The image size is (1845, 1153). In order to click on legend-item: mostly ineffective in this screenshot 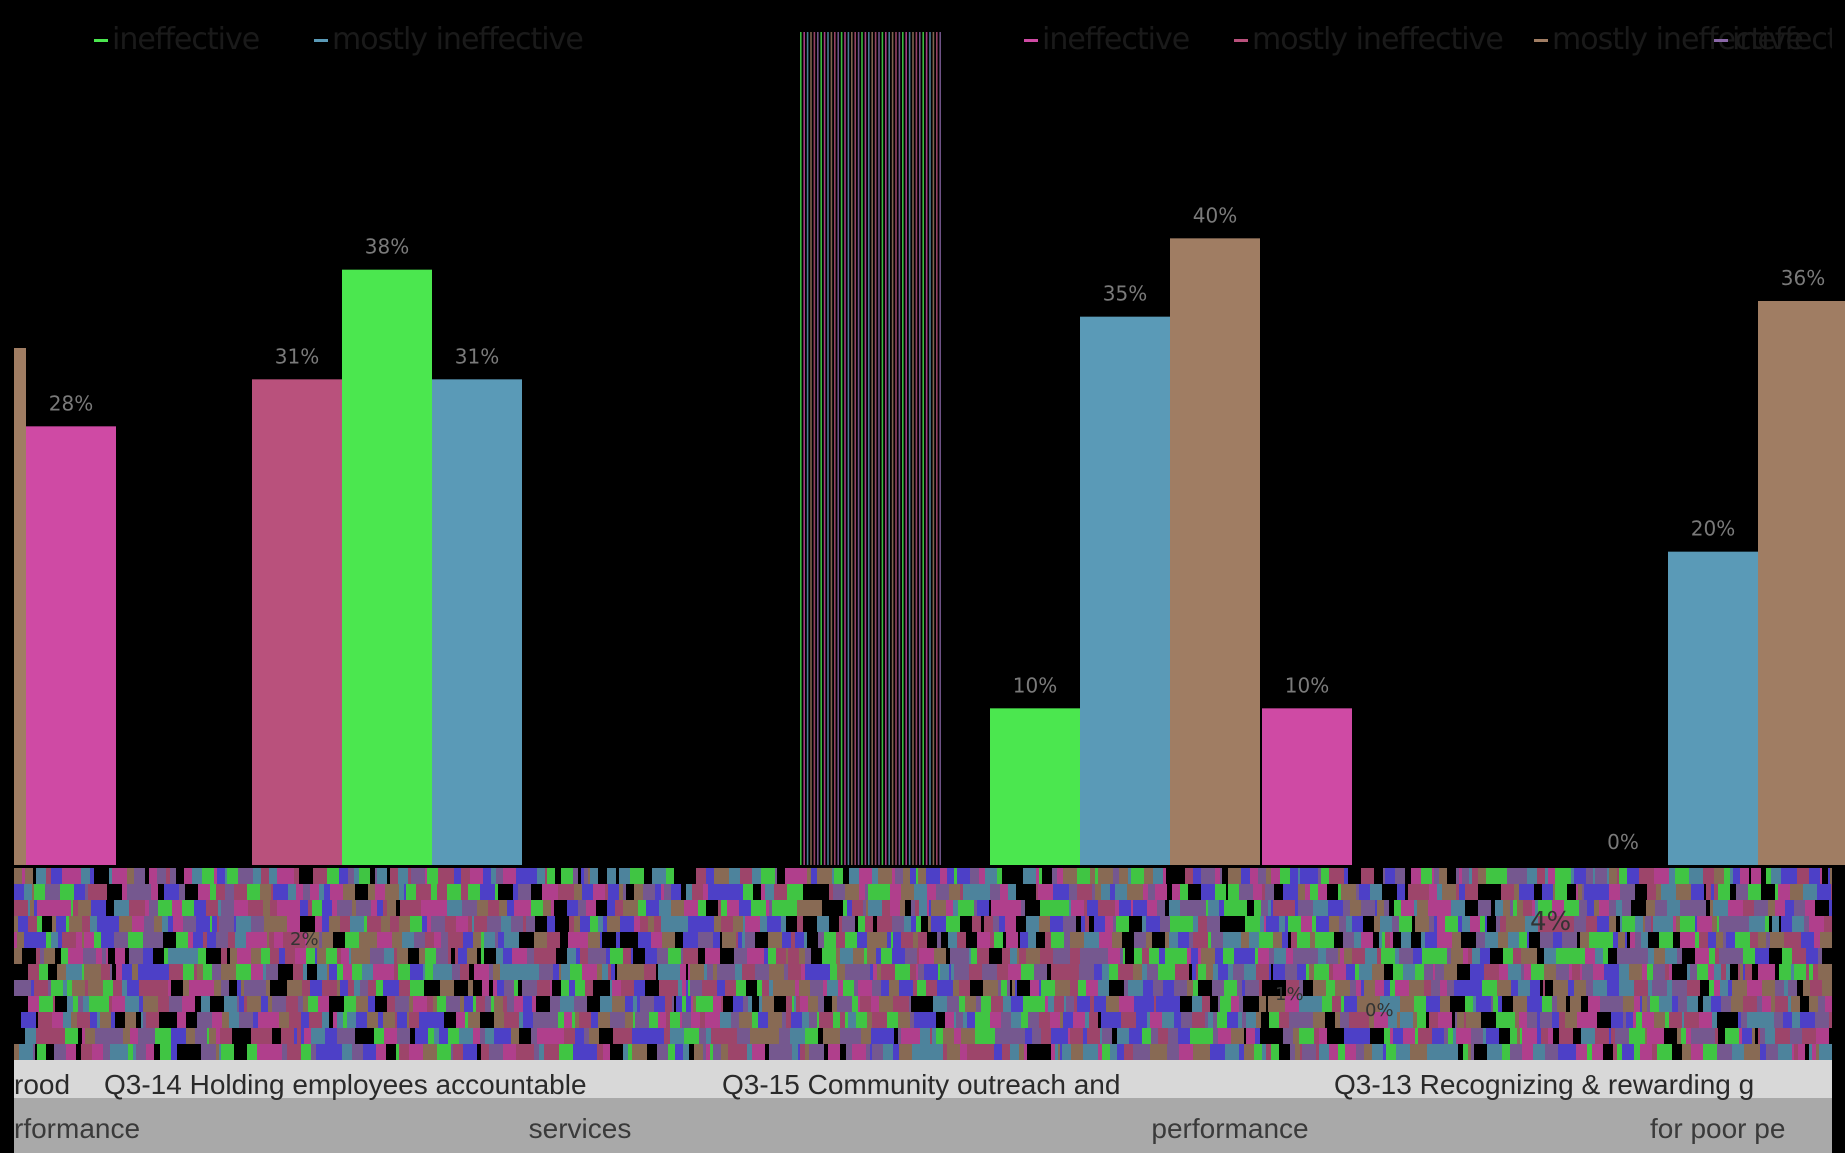, I will do `click(449, 39)`.